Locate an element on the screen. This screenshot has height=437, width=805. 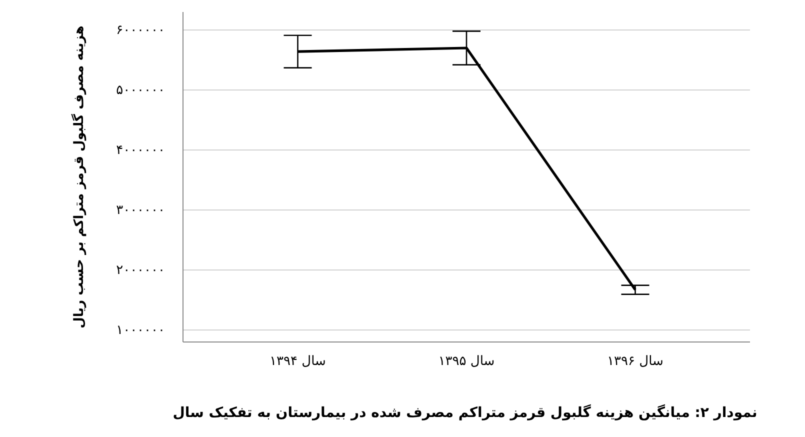
x-tick-label: سال ۱۳۹۶ is located at coordinates (635, 362).